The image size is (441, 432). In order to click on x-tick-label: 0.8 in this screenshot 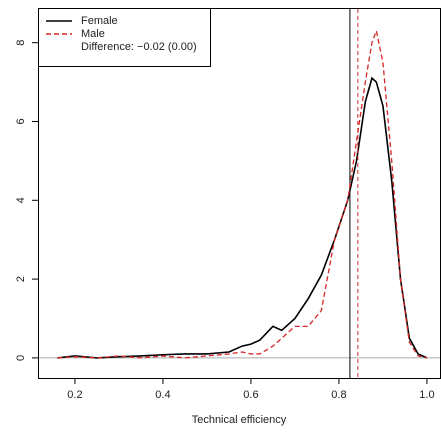, I will do `click(338, 395)`.